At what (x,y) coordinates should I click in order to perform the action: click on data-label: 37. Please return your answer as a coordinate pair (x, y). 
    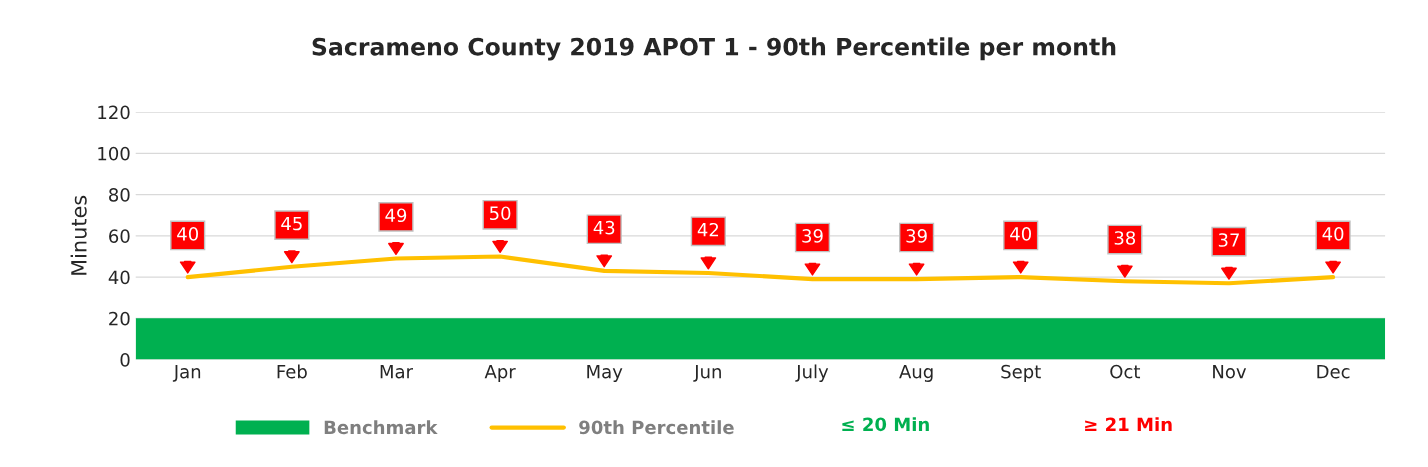
    Looking at the image, I should click on (1228, 240).